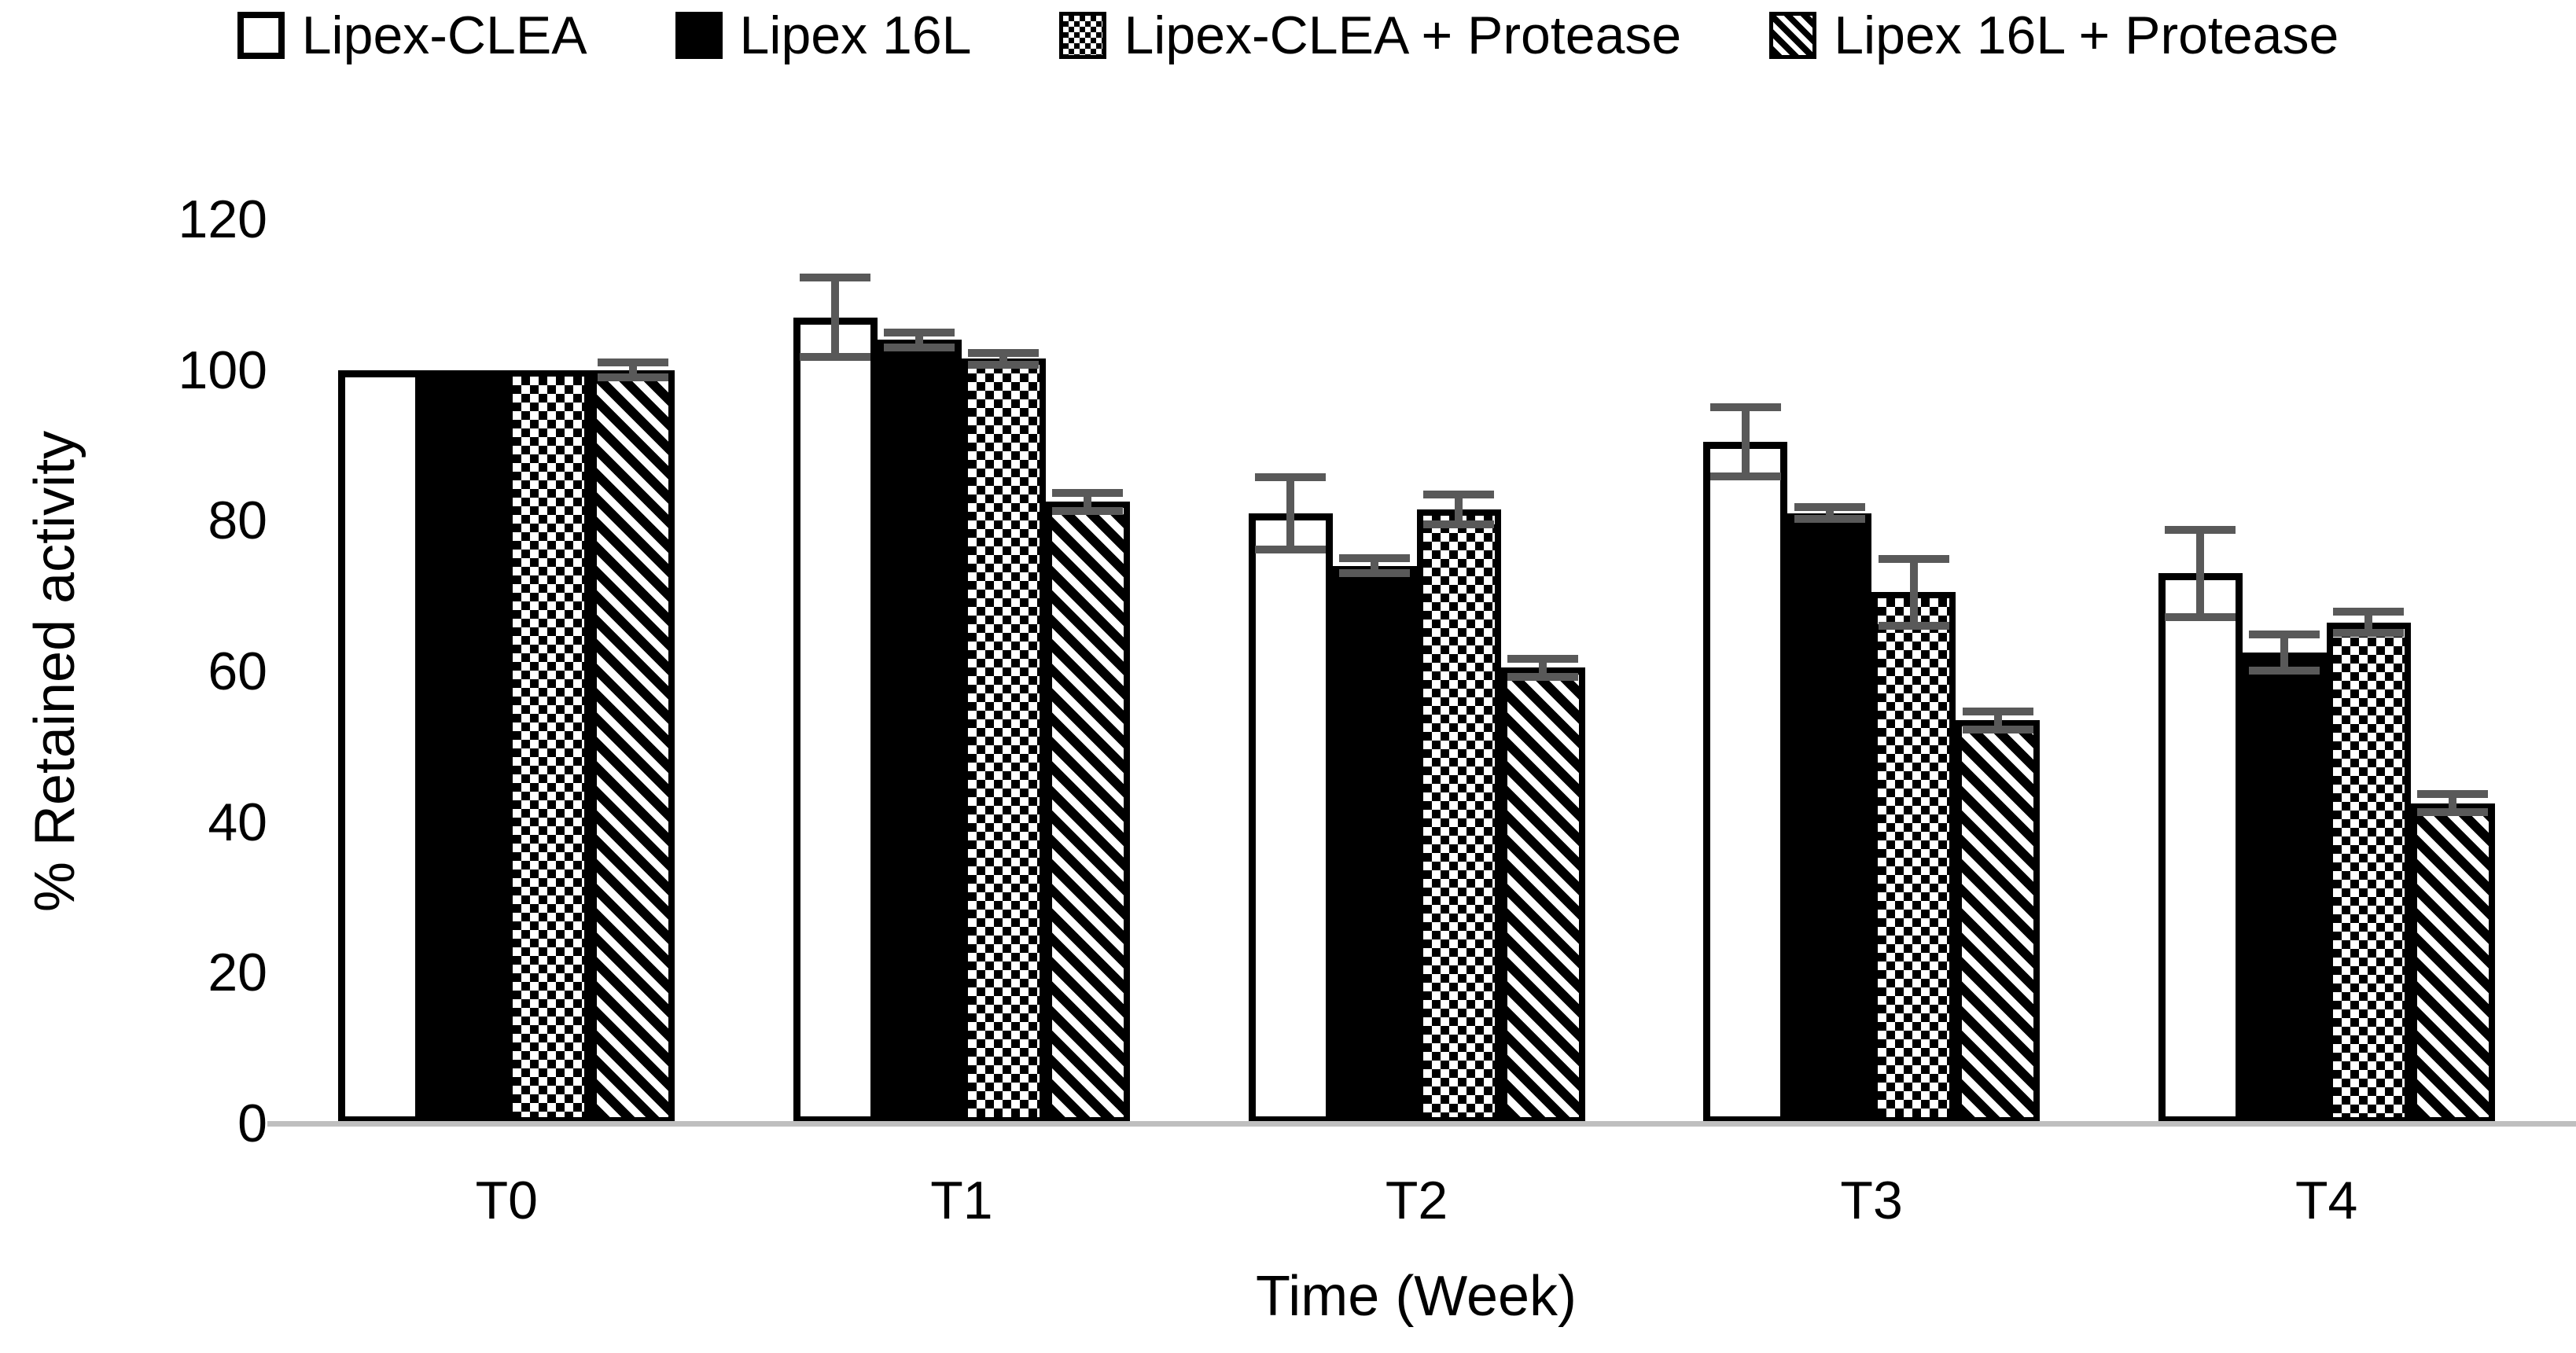 The image size is (2576, 1353). What do you see at coordinates (222, 370) in the screenshot?
I see `y-tick-label: 100` at bounding box center [222, 370].